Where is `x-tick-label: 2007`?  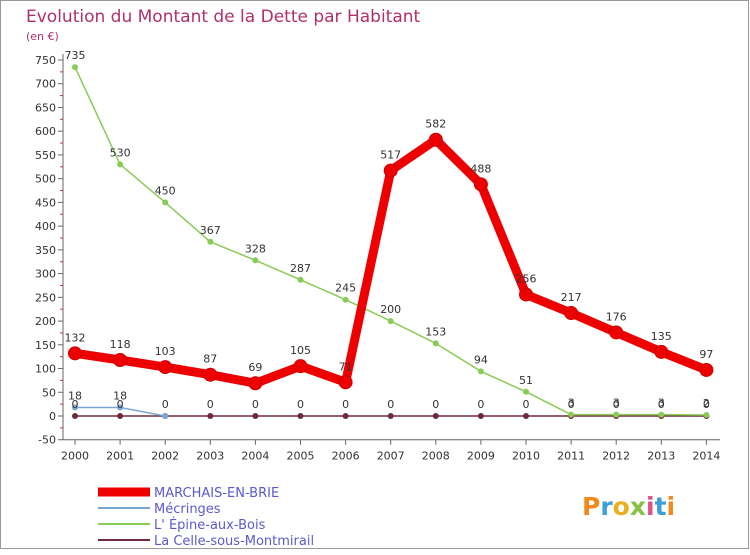
x-tick-label: 2007 is located at coordinates (391, 456).